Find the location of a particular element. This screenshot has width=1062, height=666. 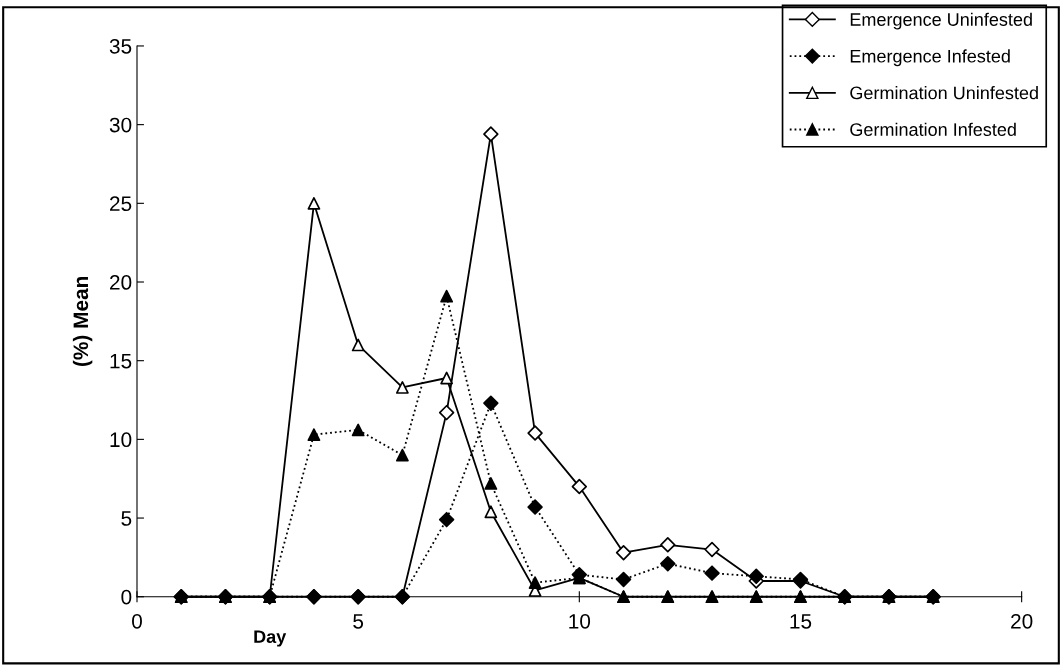

legend-label: Germination Infested is located at coordinates (933, 129).